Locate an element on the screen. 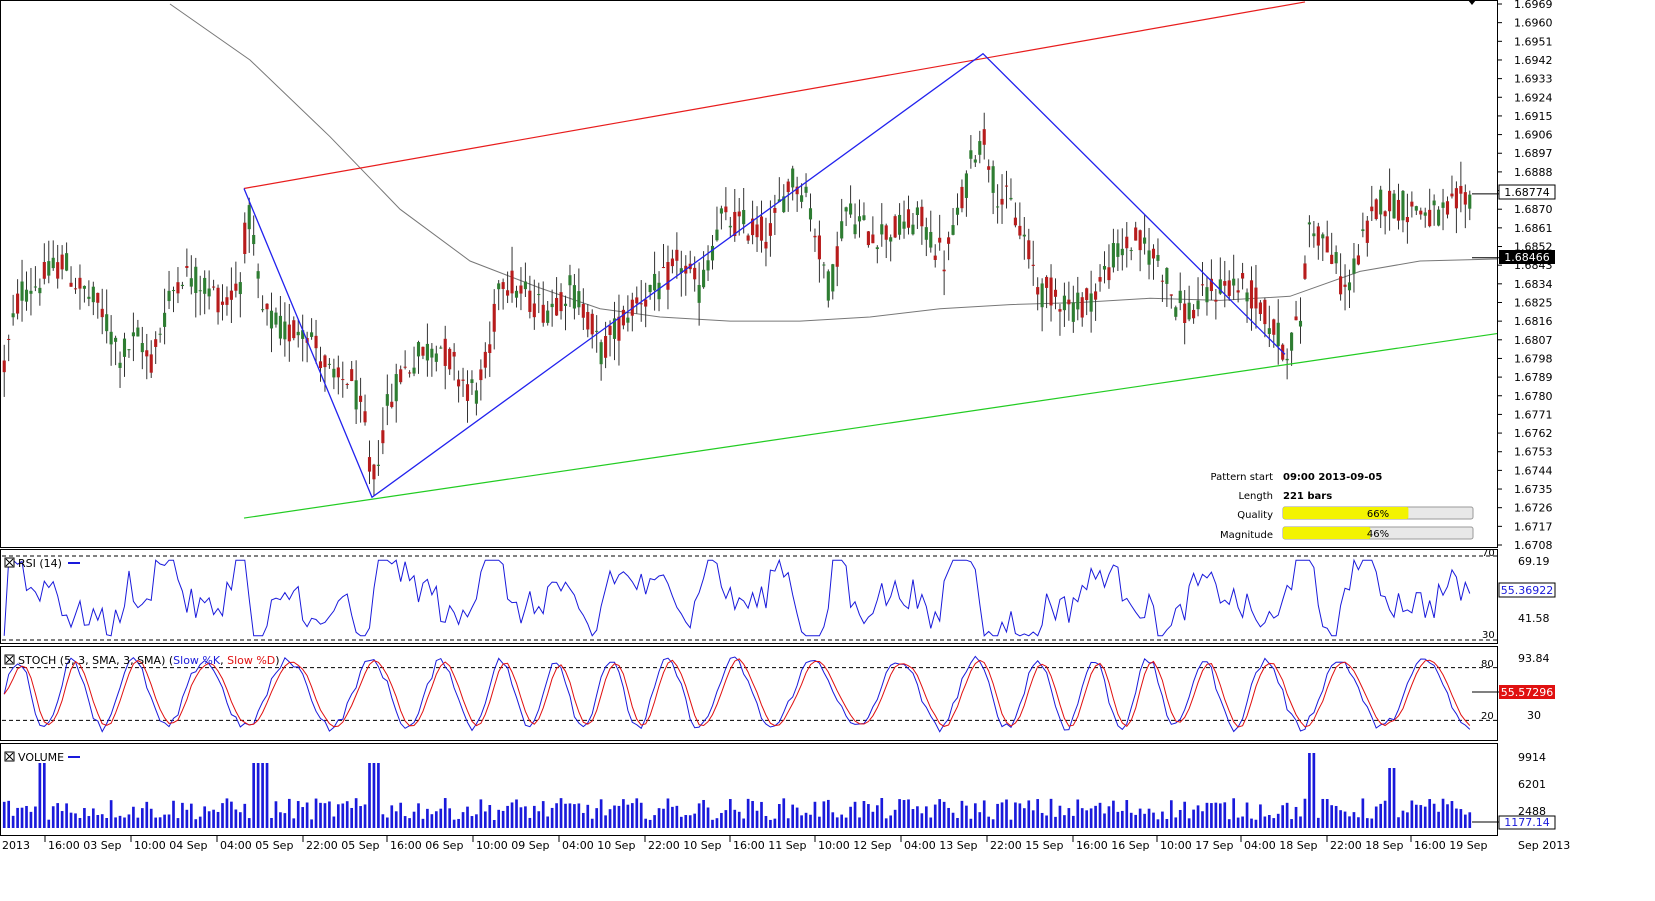 Image resolution: width=1655 pixels, height=901 pixels. rsi-current-box is located at coordinates (1527, 590).